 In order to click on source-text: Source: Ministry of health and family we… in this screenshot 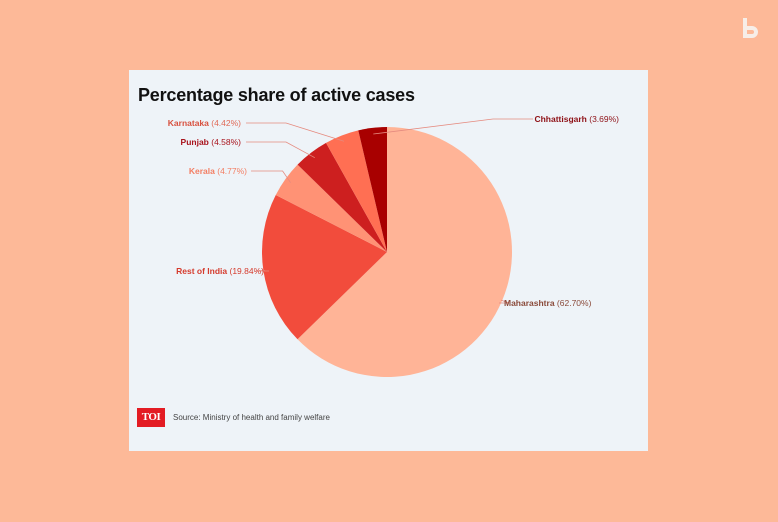, I will do `click(251, 417)`.